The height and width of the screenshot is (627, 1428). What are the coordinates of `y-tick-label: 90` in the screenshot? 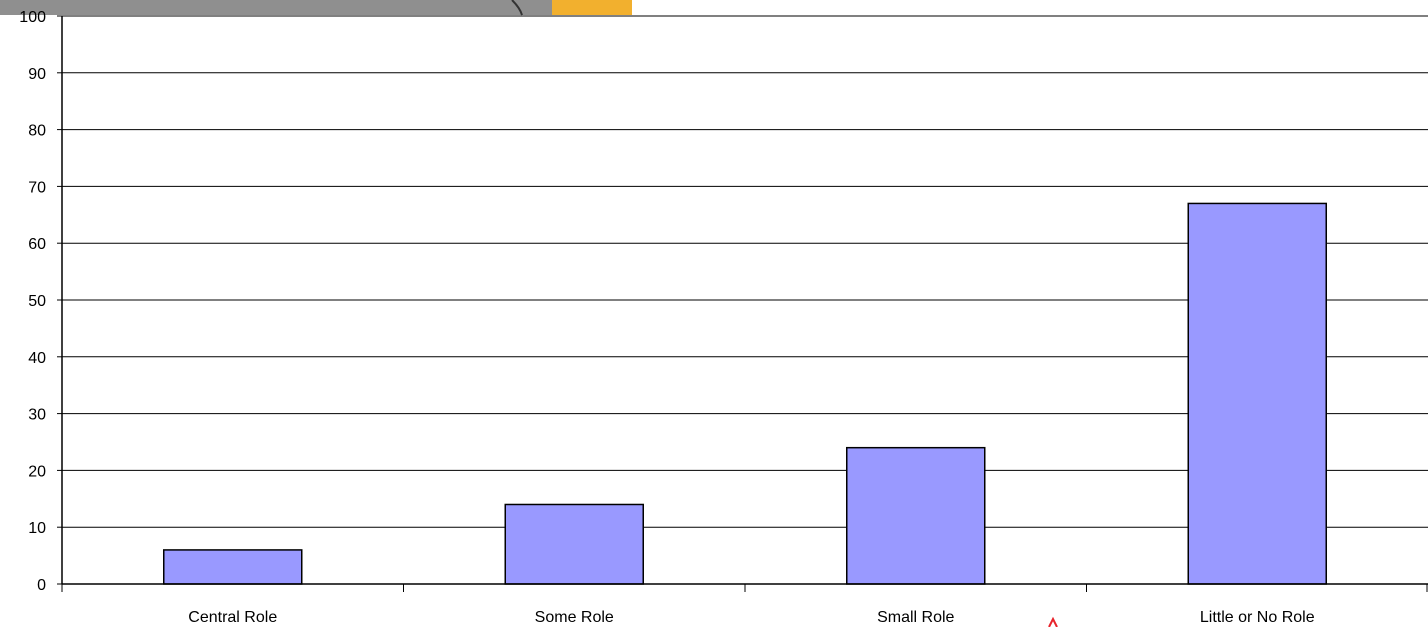 It's located at (37, 74).